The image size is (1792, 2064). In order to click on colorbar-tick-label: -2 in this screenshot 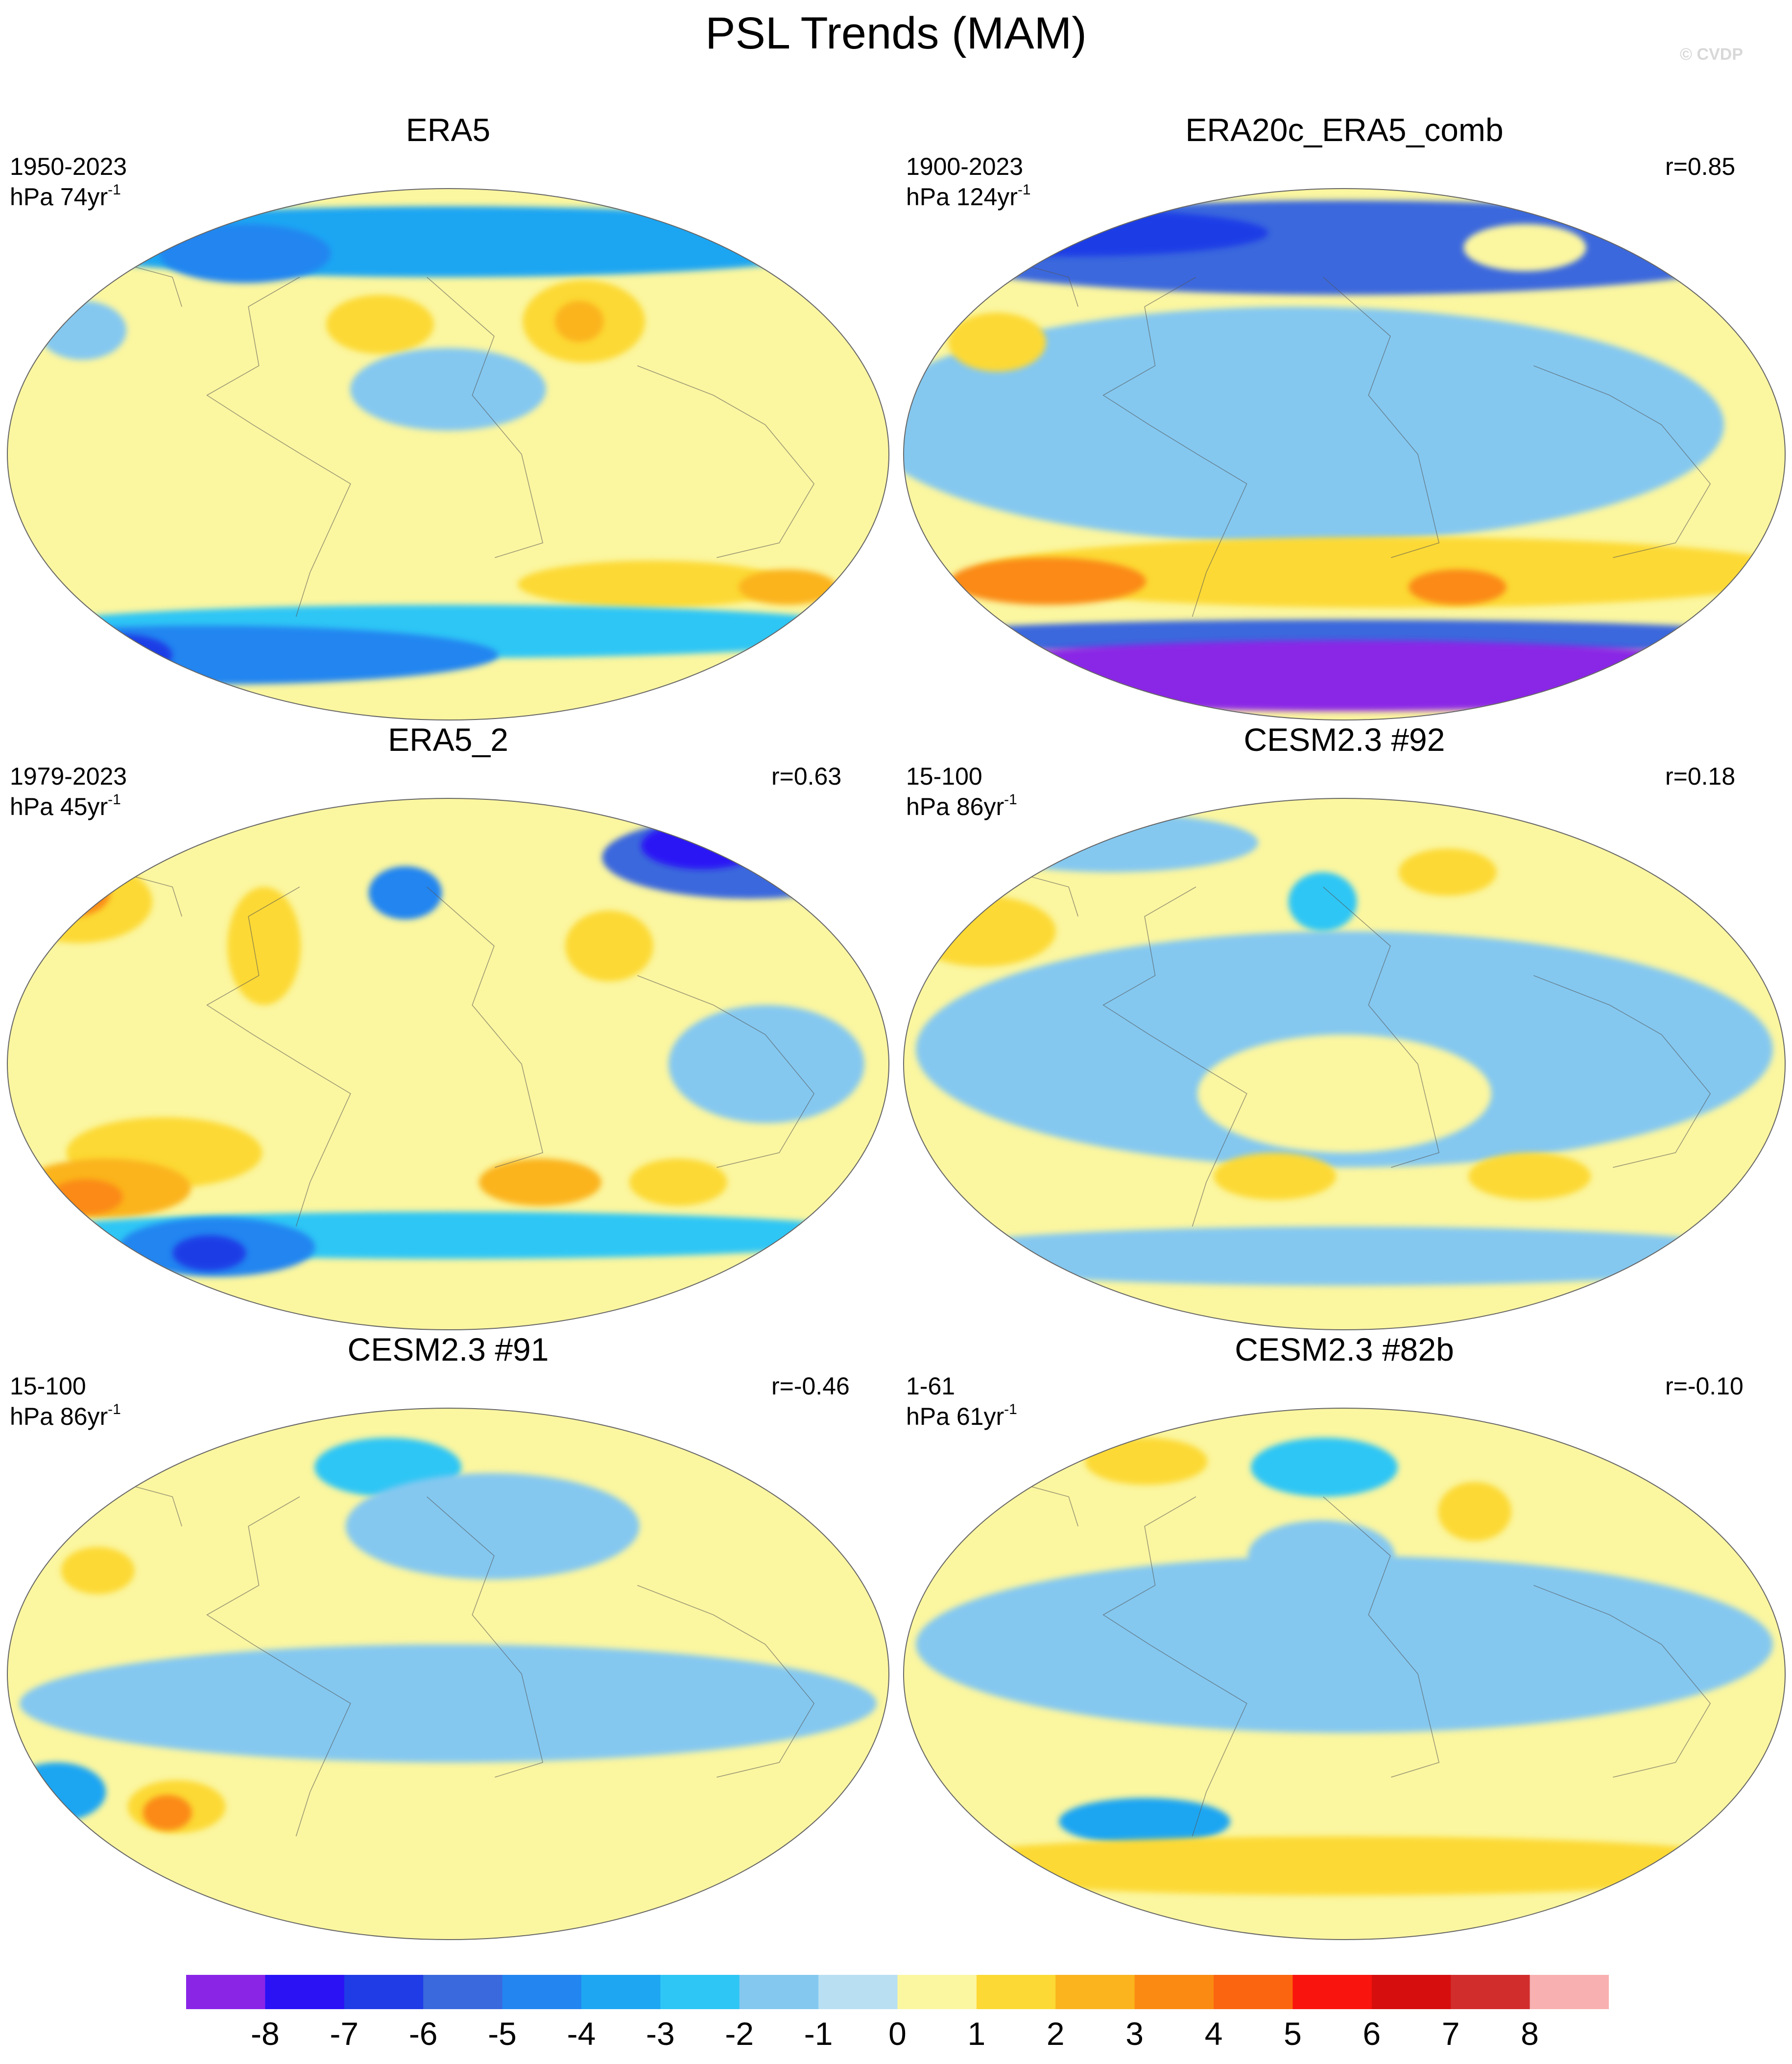, I will do `click(739, 2034)`.